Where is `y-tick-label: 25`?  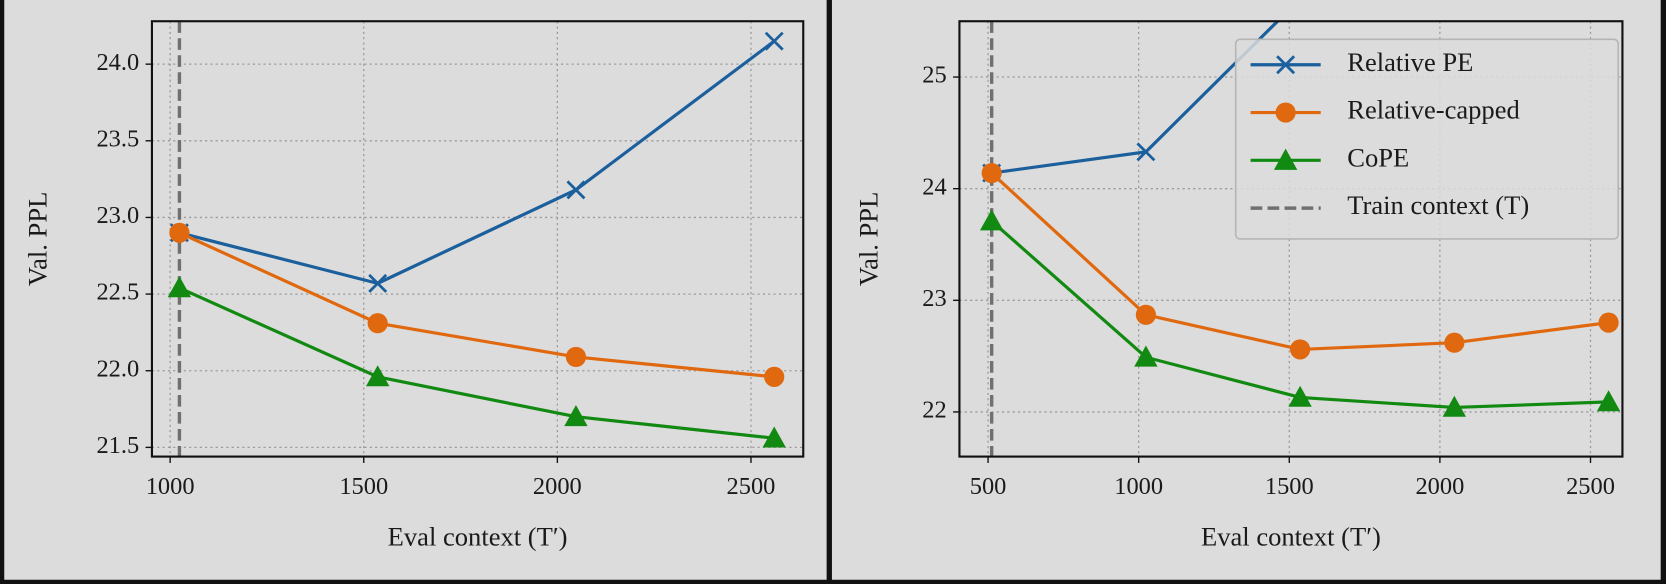 y-tick-label: 25 is located at coordinates (934, 75).